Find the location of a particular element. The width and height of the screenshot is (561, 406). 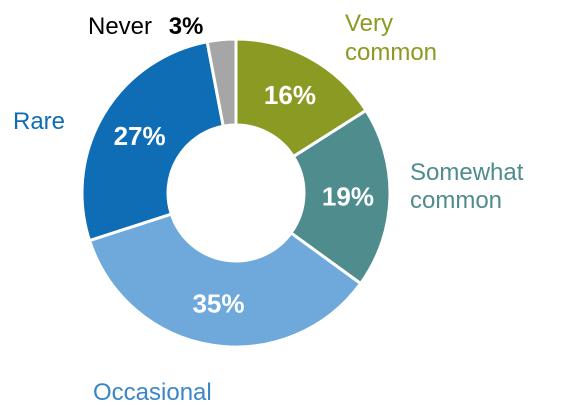

never-value-label: 3% is located at coordinates (186, 26).